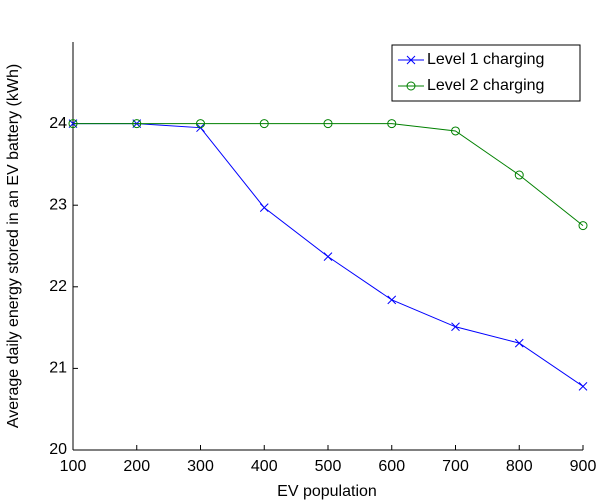 Image resolution: width=602 pixels, height=502 pixels. I want to click on x-axis-label: EV population, so click(327, 491).